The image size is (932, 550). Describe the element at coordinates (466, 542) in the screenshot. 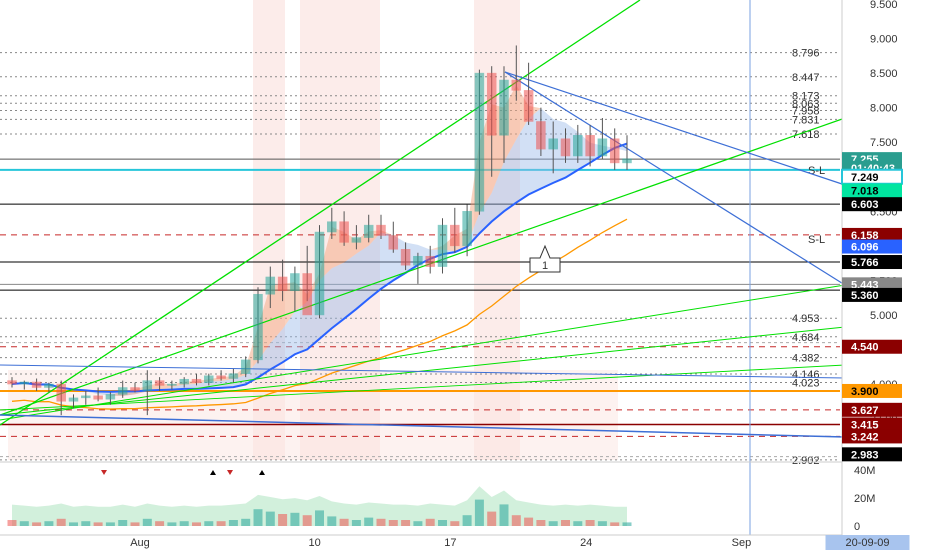

I see `date-axis: Aug101724Sep1420-09-09` at that location.